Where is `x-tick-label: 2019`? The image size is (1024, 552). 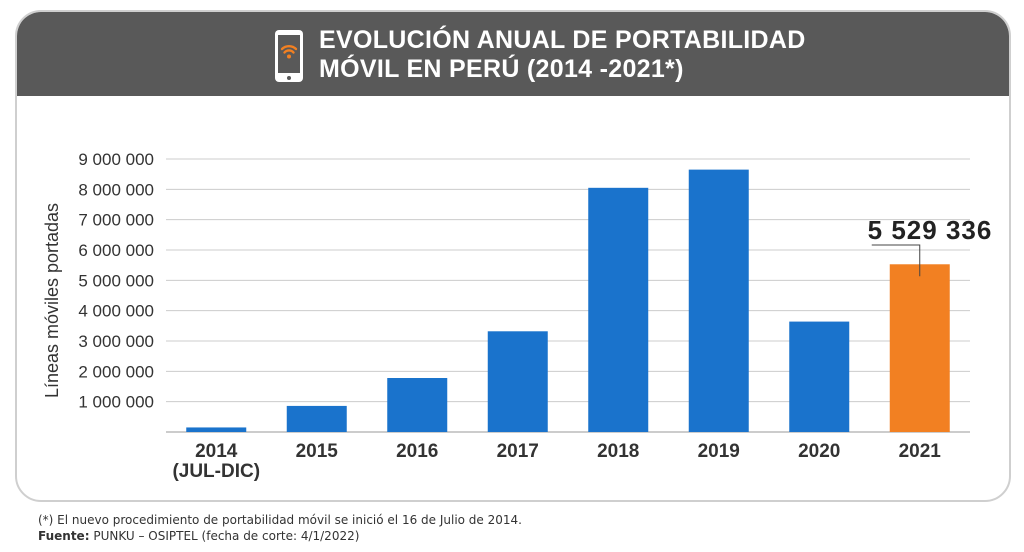
x-tick-label: 2019 is located at coordinates (719, 451).